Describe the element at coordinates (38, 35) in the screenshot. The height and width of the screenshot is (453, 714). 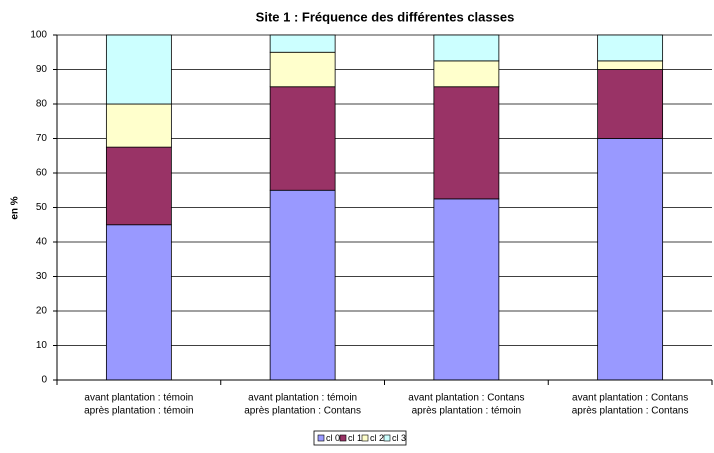
I see `y-tick-label: 100` at that location.